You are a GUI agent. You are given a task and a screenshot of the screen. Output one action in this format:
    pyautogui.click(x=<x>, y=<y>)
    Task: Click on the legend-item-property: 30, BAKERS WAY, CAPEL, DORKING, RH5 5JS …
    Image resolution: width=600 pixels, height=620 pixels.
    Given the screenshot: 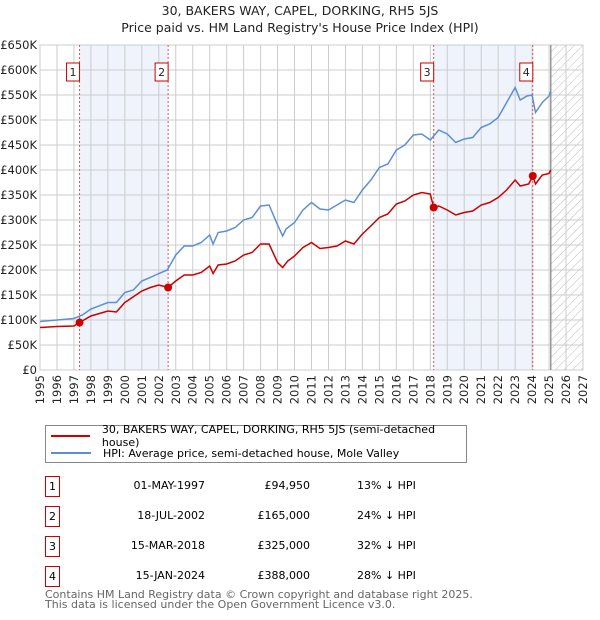 What is the action you would take?
    pyautogui.click(x=256, y=436)
    